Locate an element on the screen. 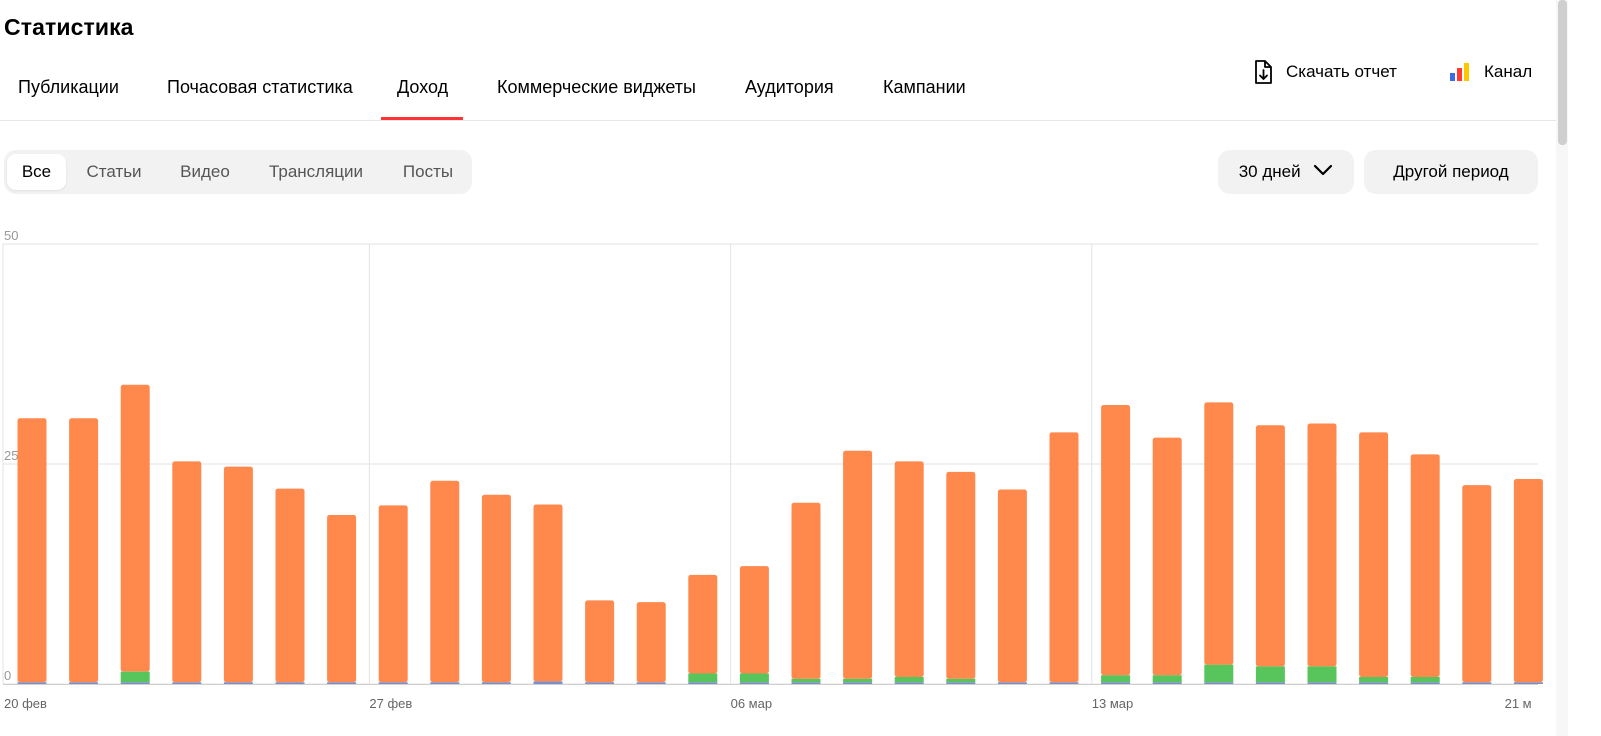  channel-label: Канал is located at coordinates (1508, 71).